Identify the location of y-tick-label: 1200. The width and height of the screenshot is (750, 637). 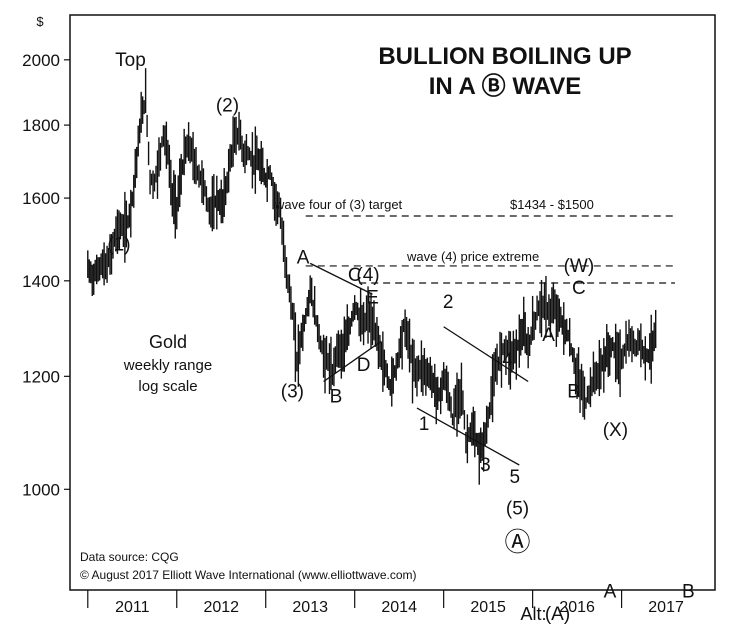
(41, 376).